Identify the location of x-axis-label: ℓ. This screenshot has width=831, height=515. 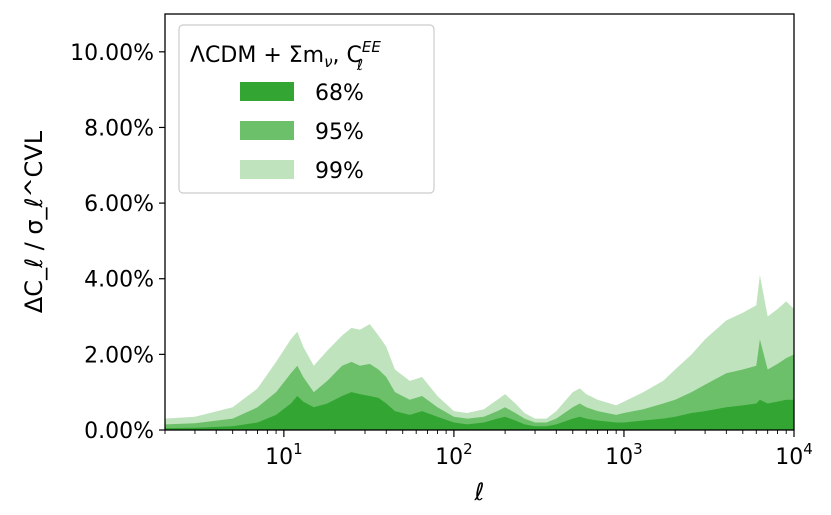
(479, 492).